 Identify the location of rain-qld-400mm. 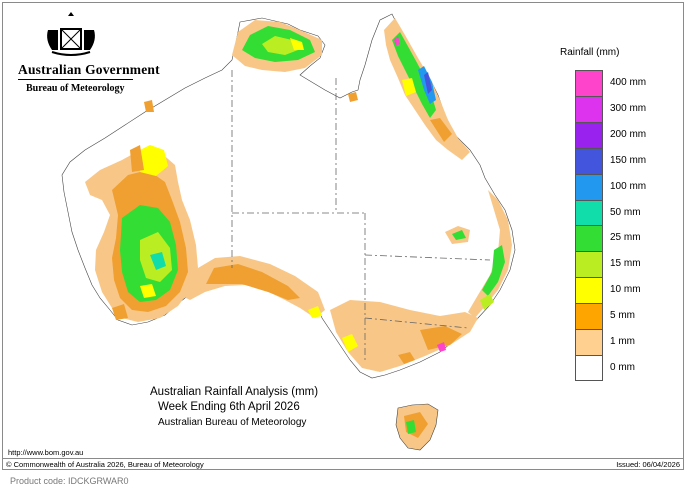
(397, 41).